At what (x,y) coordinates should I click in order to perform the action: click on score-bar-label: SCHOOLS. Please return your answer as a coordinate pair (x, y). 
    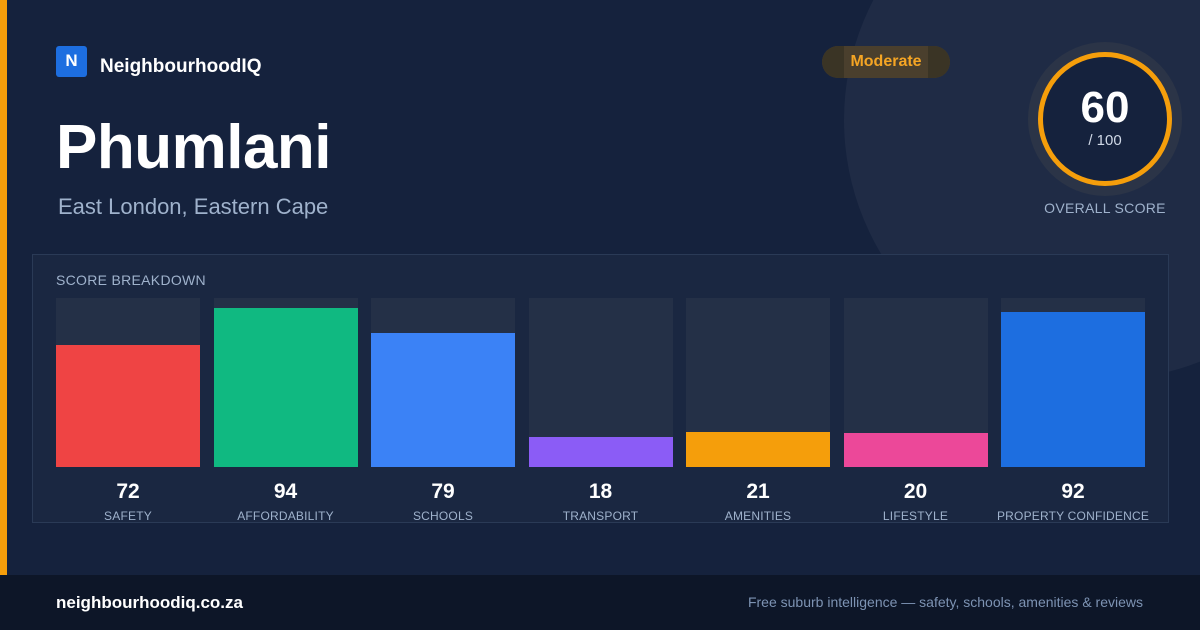
    Looking at the image, I should click on (443, 516).